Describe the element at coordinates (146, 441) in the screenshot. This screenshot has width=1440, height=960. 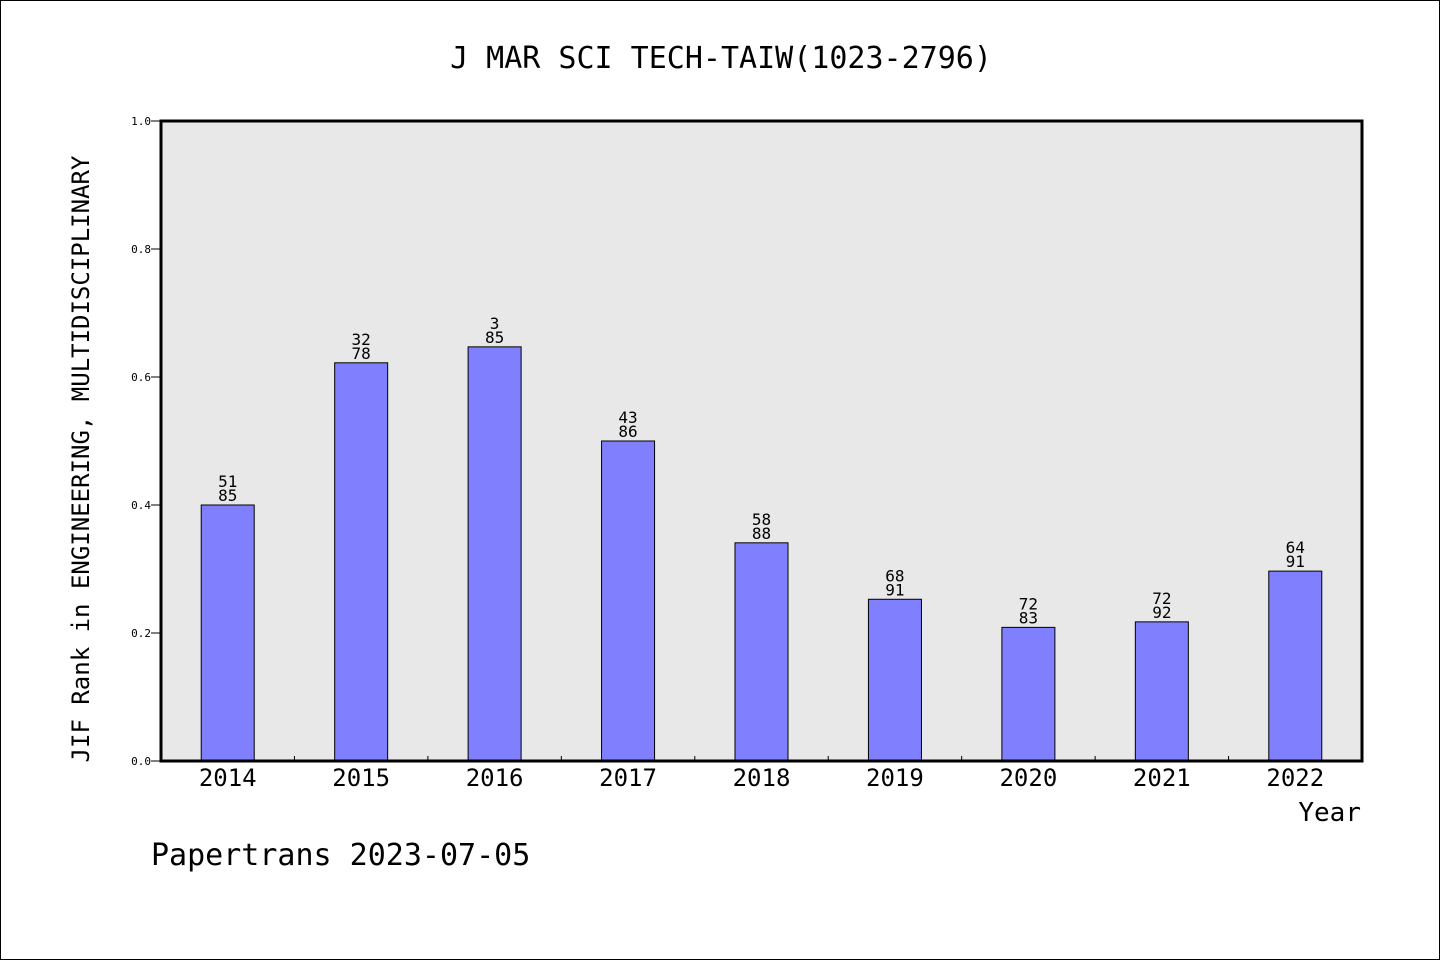
I see `y-axis: 0.0 0.2 0.4 0.6 0.8 1.0` at that location.